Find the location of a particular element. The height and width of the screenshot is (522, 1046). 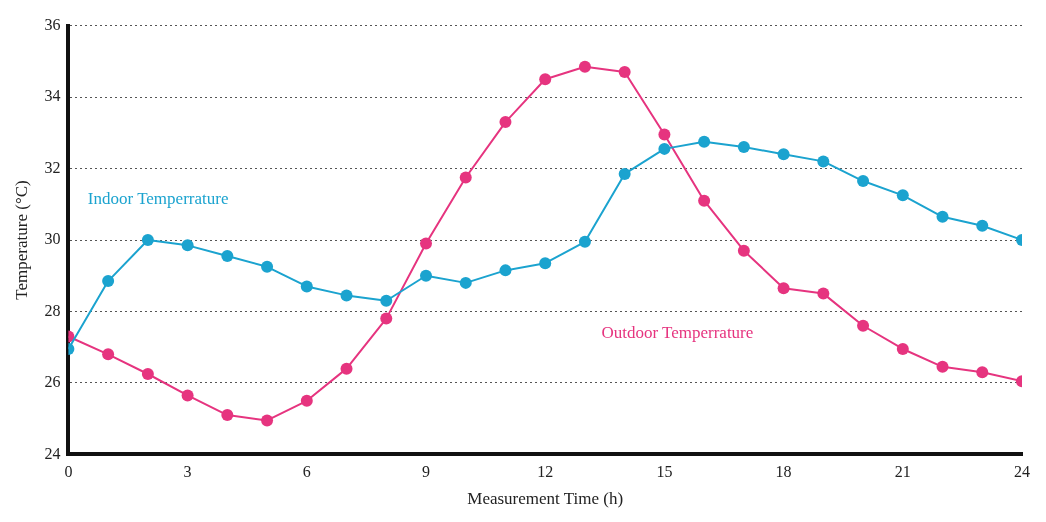

x-tick-label: 0 is located at coordinates (68, 472).